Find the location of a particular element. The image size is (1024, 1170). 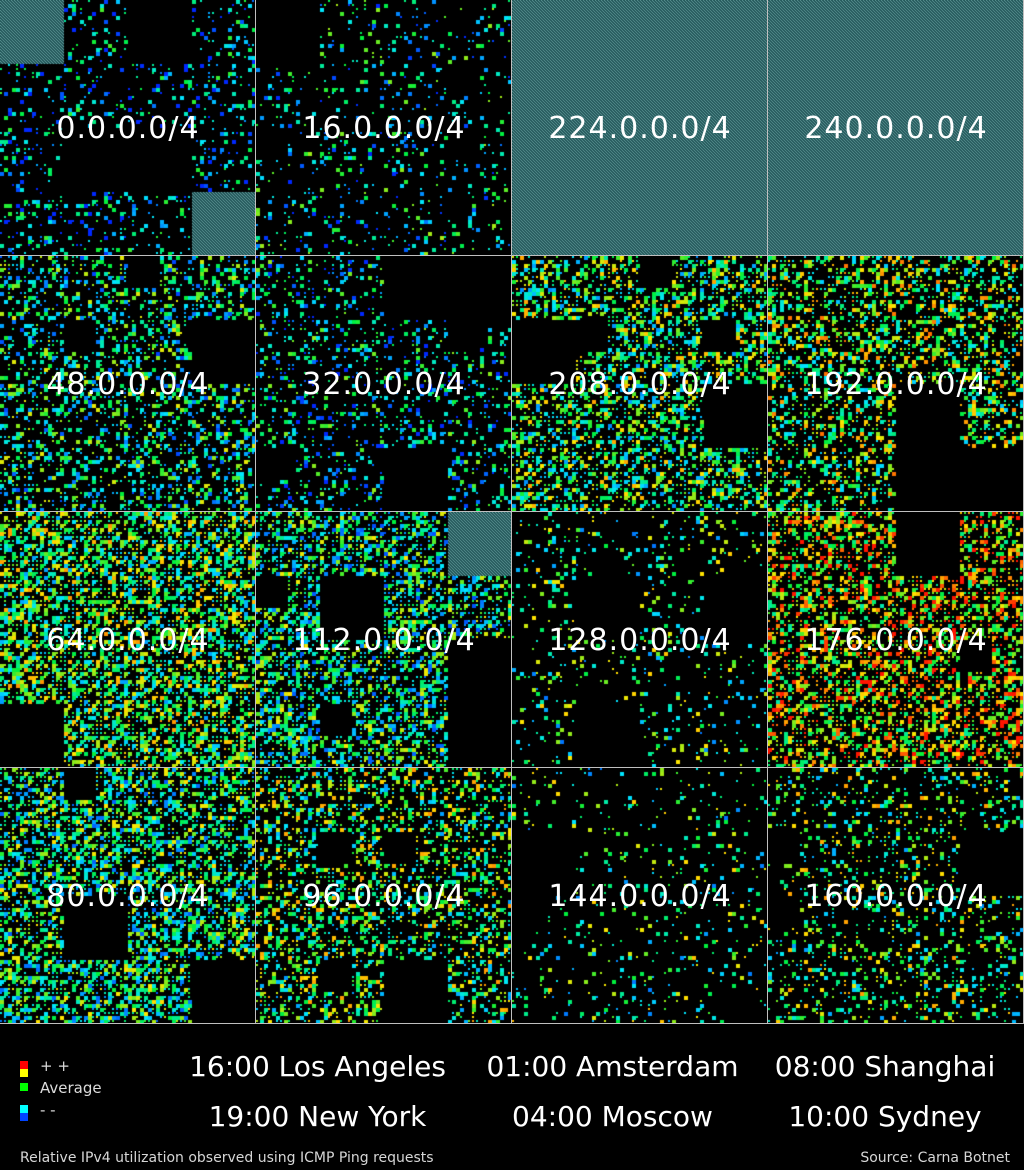

color-legend: + + Average - - is located at coordinates (61, 1088).